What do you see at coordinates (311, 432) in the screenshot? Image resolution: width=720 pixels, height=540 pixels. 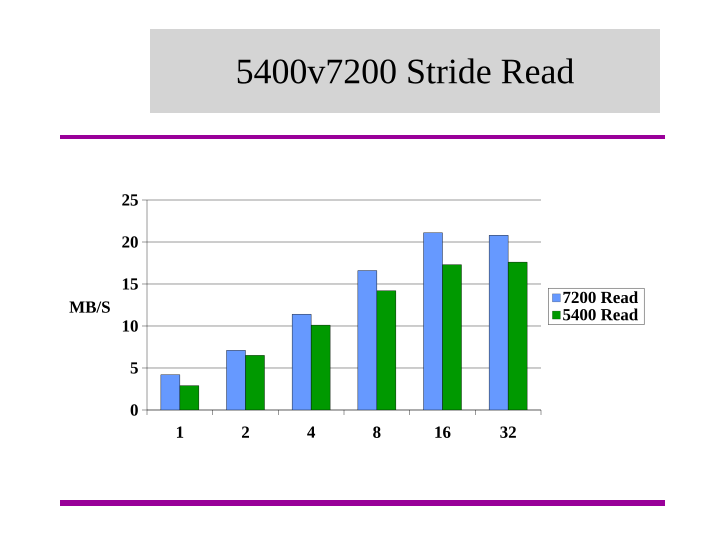 I see `x-tick-label: 4` at bounding box center [311, 432].